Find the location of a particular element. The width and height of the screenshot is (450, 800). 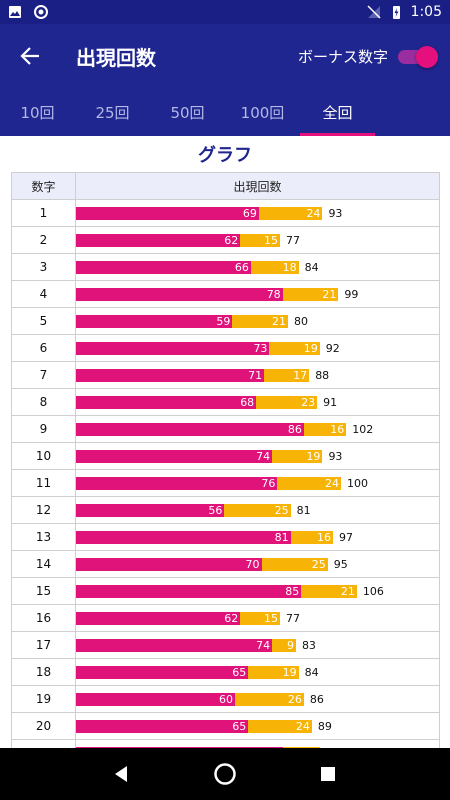

tab-all: 全回 is located at coordinates (337, 112).